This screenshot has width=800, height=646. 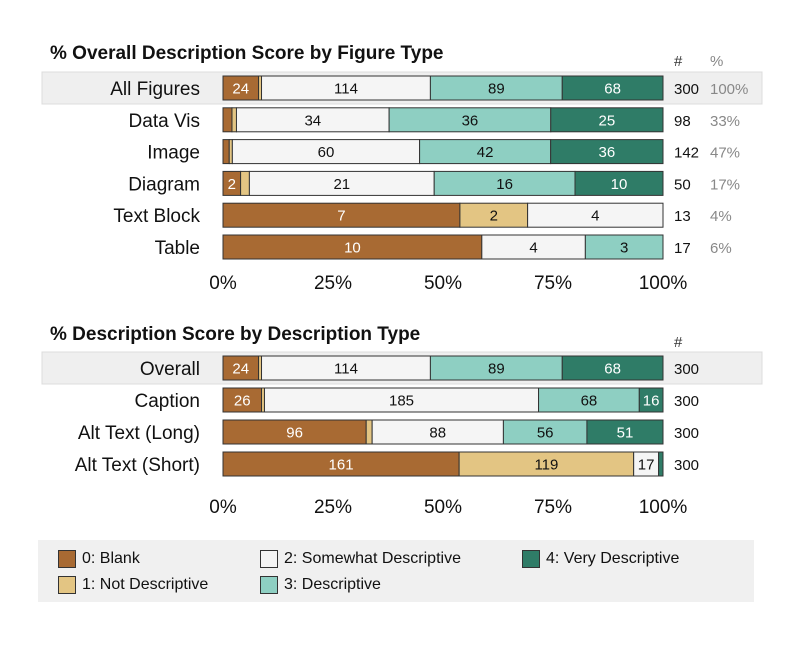 I want to click on category-label-caption: Caption, so click(x=168, y=401).